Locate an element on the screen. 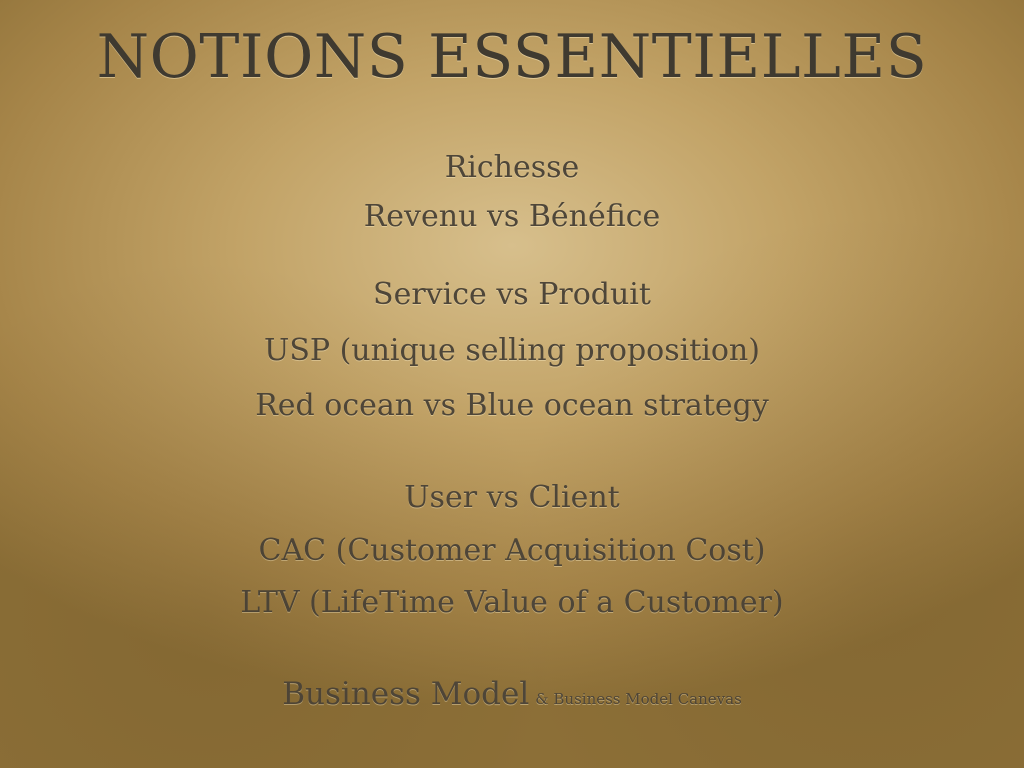 This screenshot has height=768, width=1024. list-item-usp: USP (unique selling proposition) is located at coordinates (512, 350).